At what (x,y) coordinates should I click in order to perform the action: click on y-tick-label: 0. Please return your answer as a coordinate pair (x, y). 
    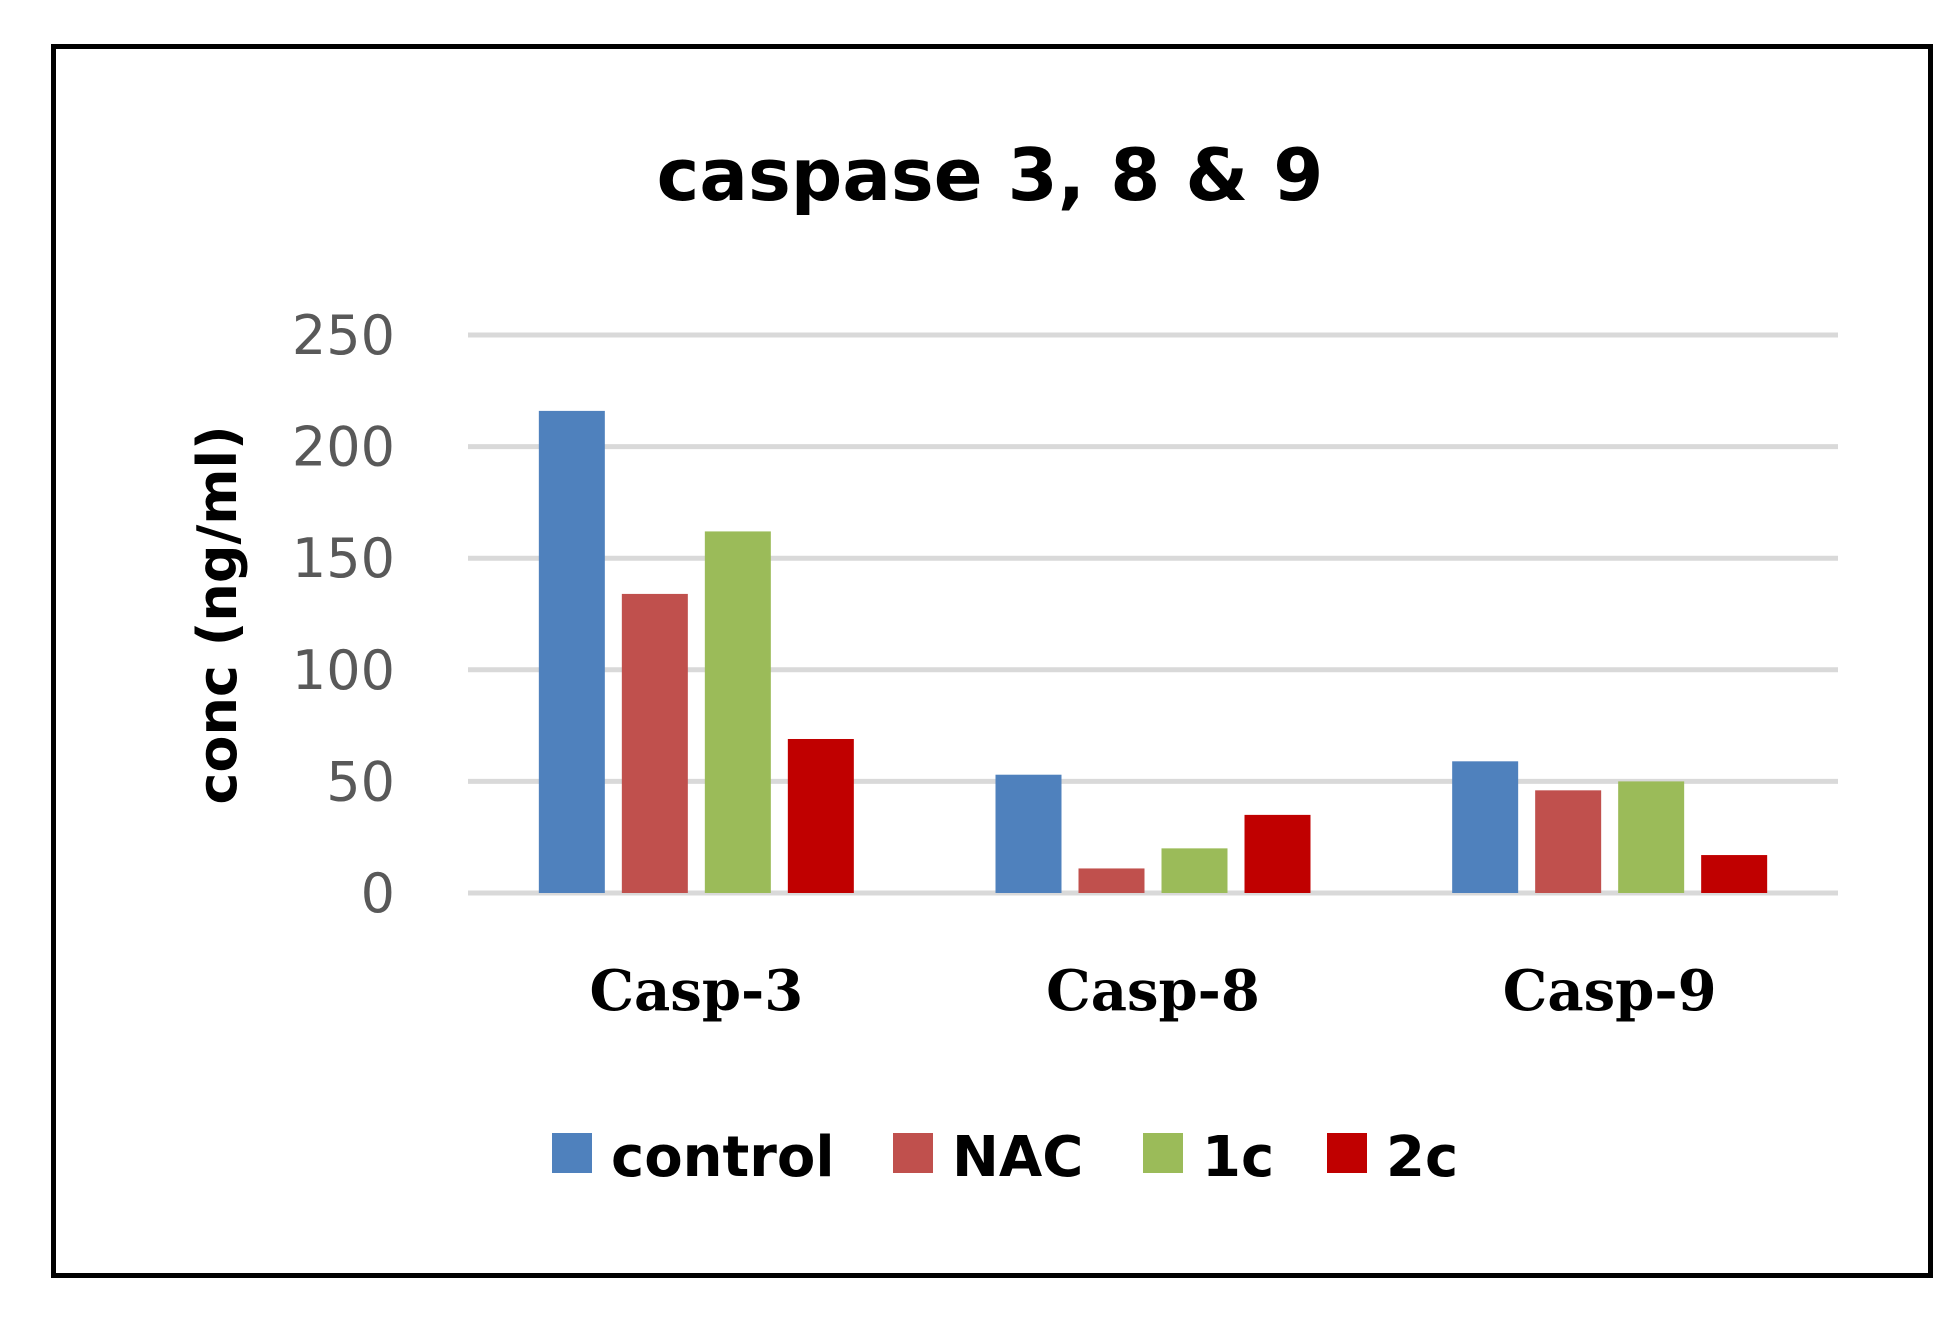
    Looking at the image, I should click on (378, 893).